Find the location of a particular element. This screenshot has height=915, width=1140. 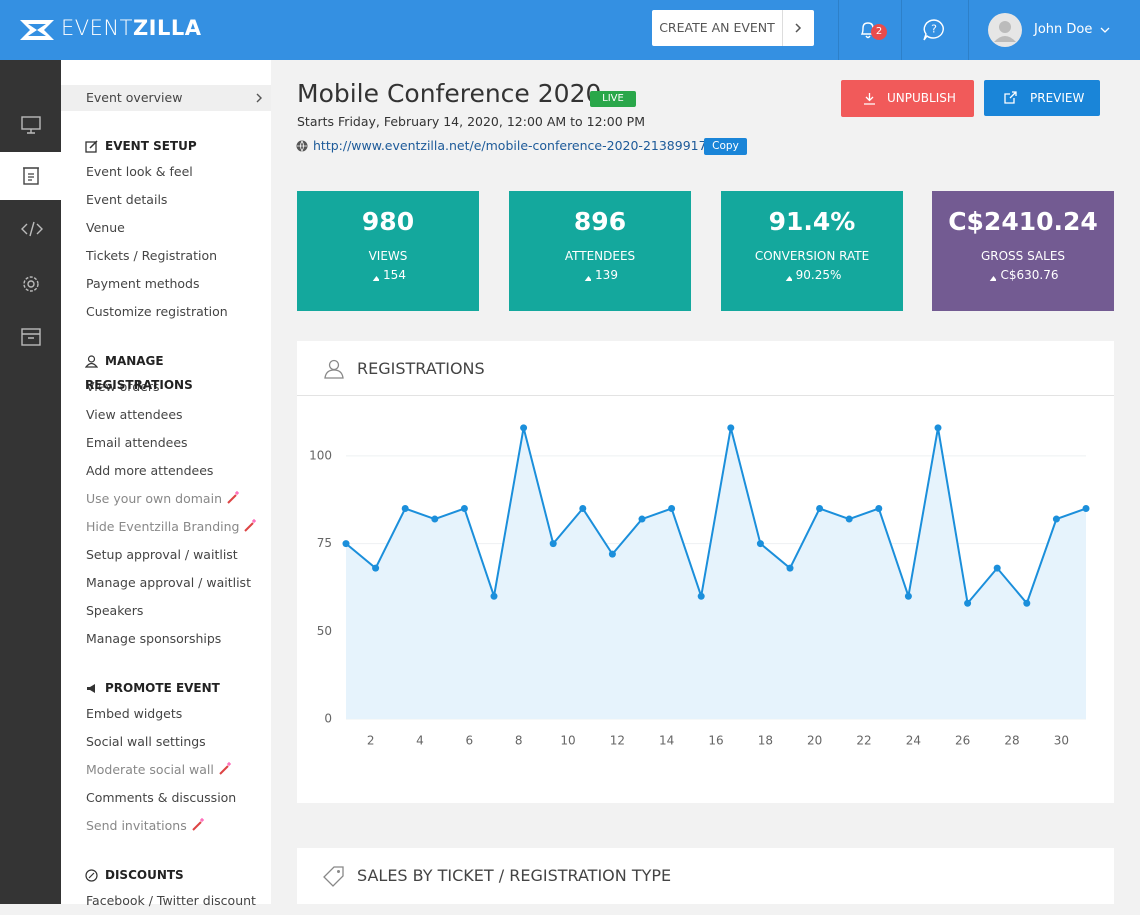

sidebar-item: Use your own domain is located at coordinates (166, 499).